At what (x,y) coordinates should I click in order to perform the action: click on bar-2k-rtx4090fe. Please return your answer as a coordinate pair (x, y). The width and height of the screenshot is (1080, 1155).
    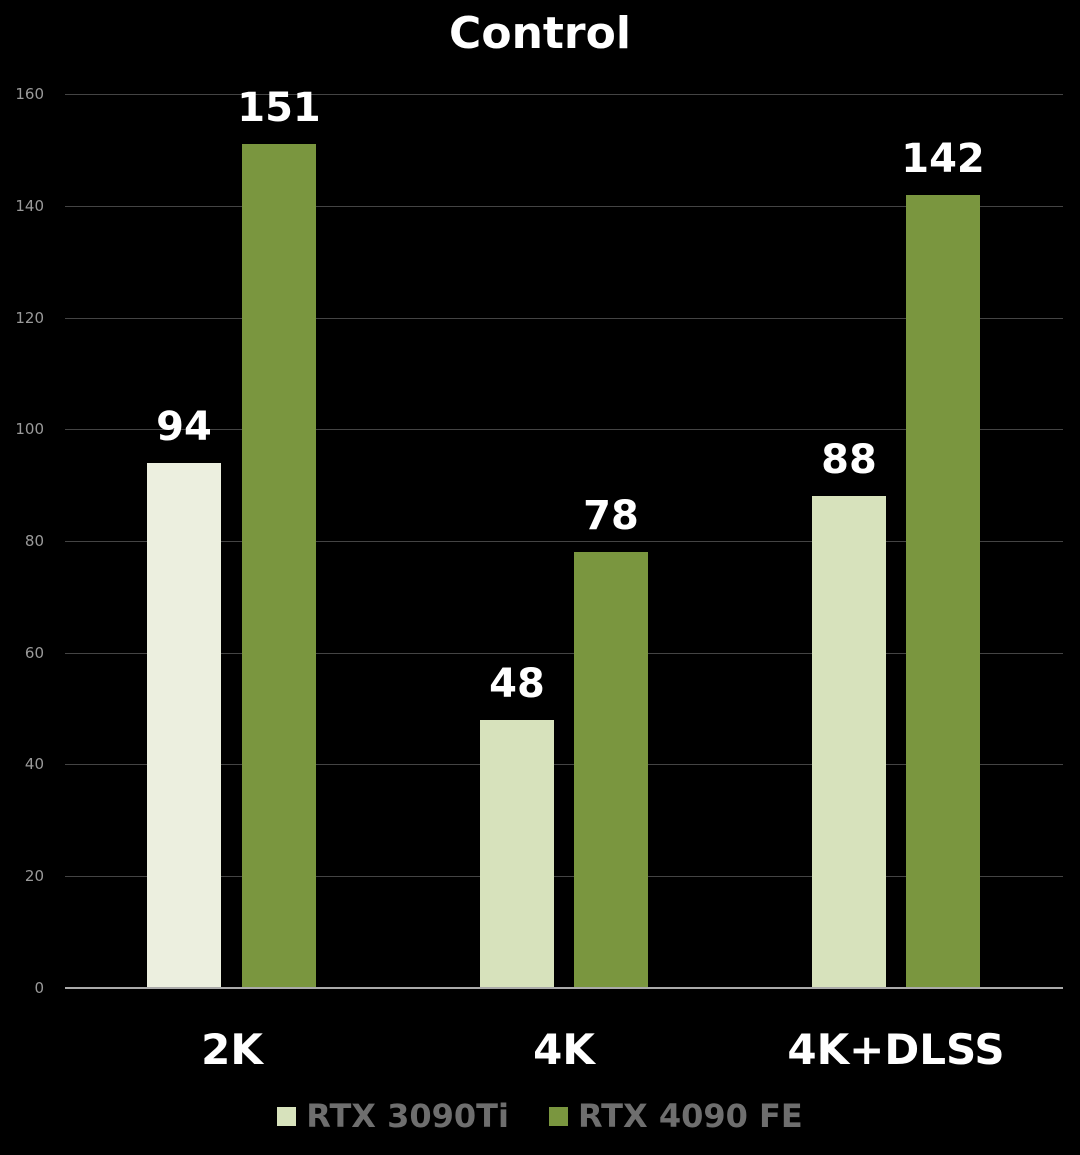
    Looking at the image, I should click on (279, 566).